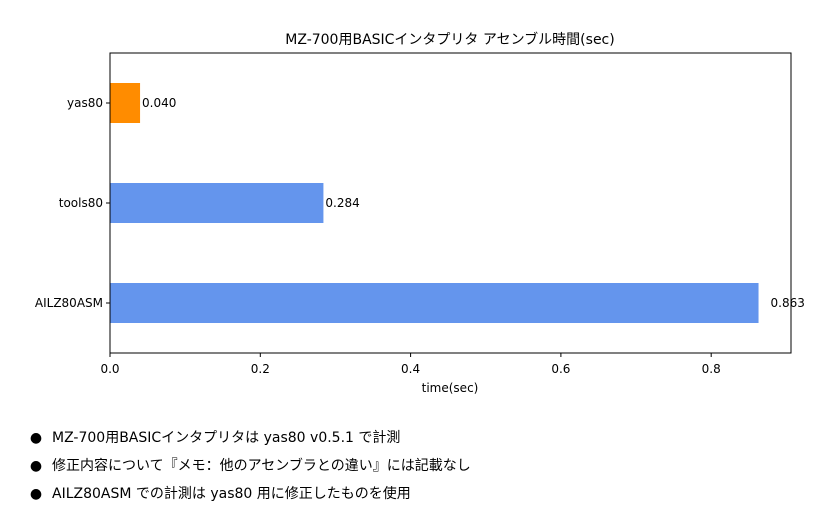 Image resolution: width=838 pixels, height=518 pixels. Describe the element at coordinates (342, 203) in the screenshot. I see `data-label: 0.284` at that location.